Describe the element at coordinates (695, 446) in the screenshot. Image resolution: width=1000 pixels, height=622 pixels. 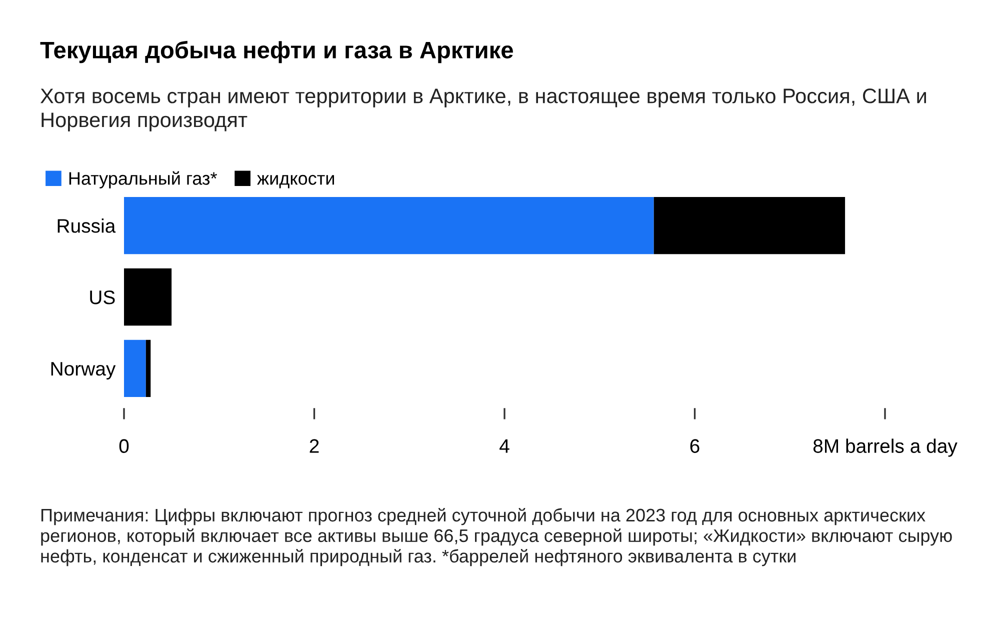
I see `x-tick-label: 6` at that location.